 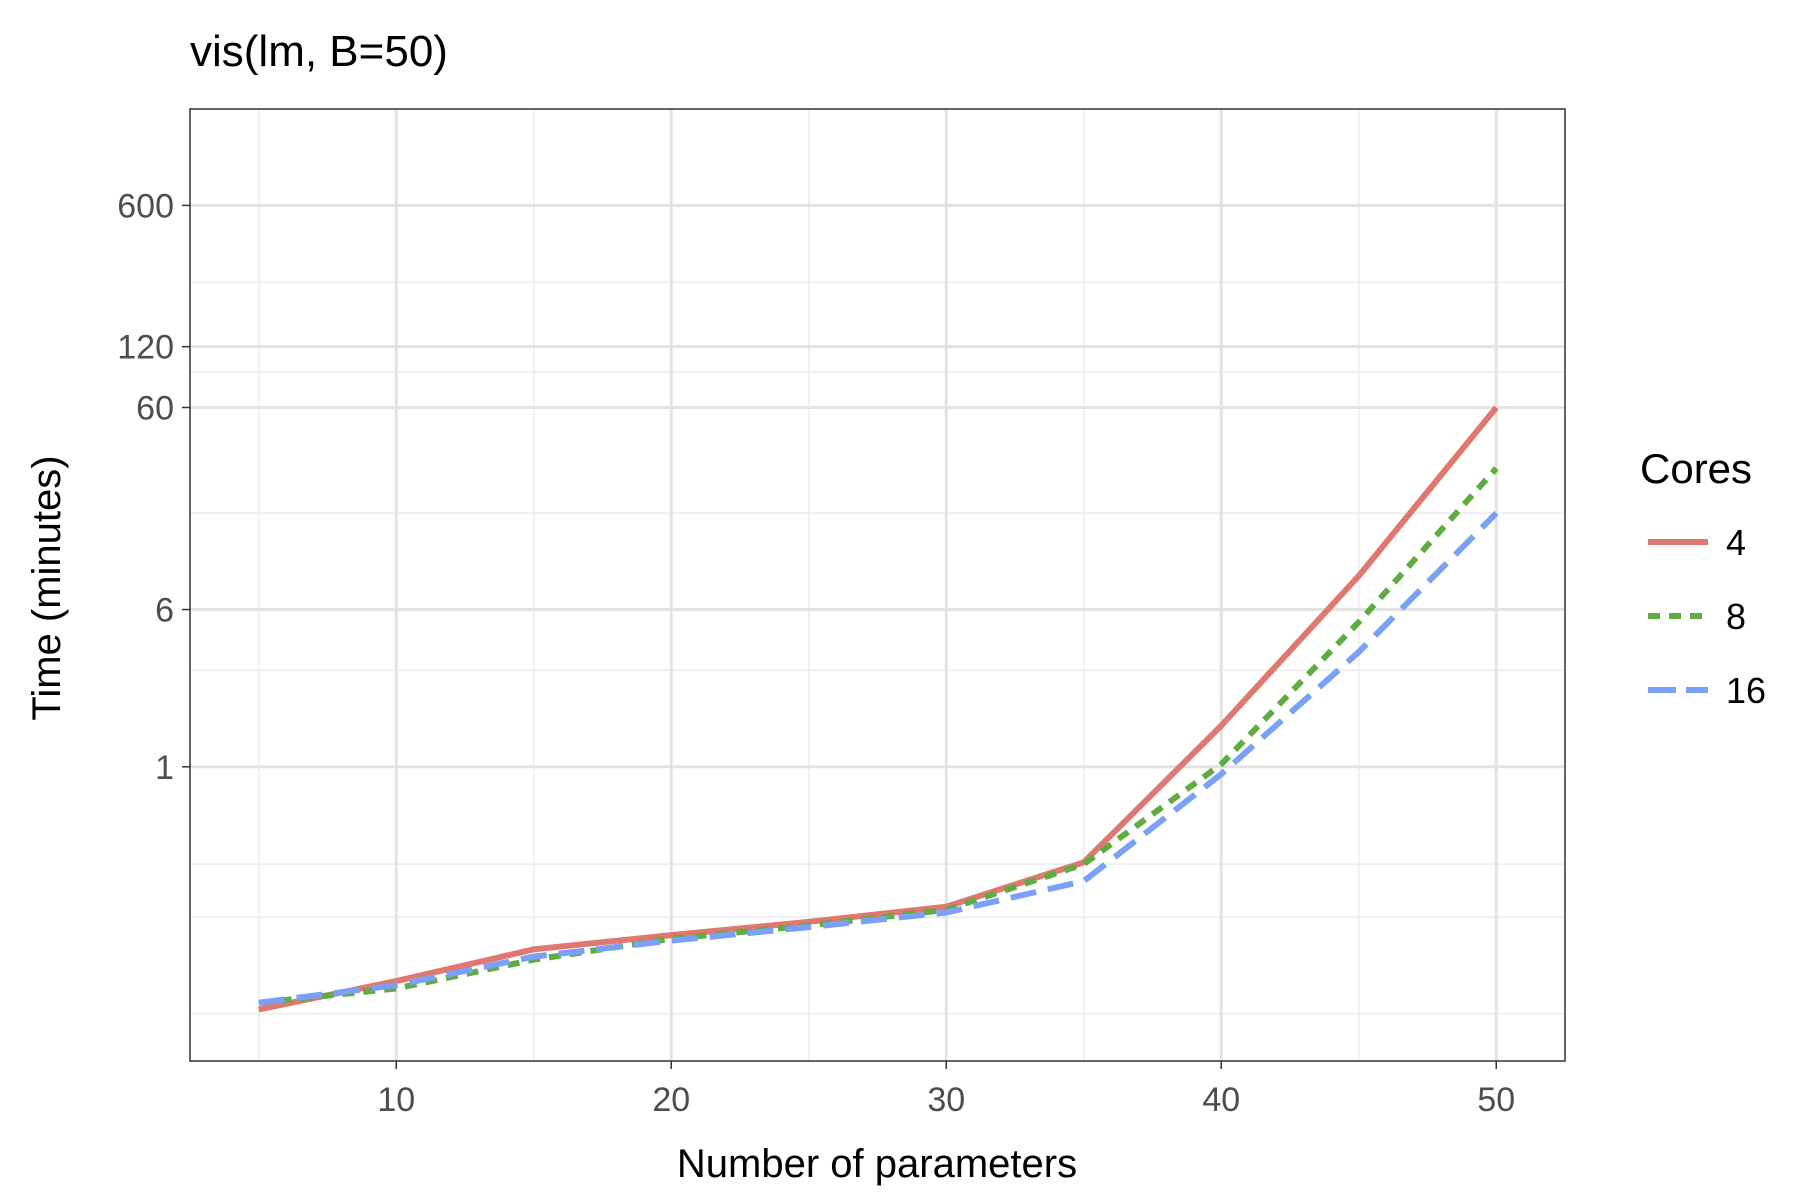 I want to click on legend: Cores 4 8 16, so click(x=1703, y=578).